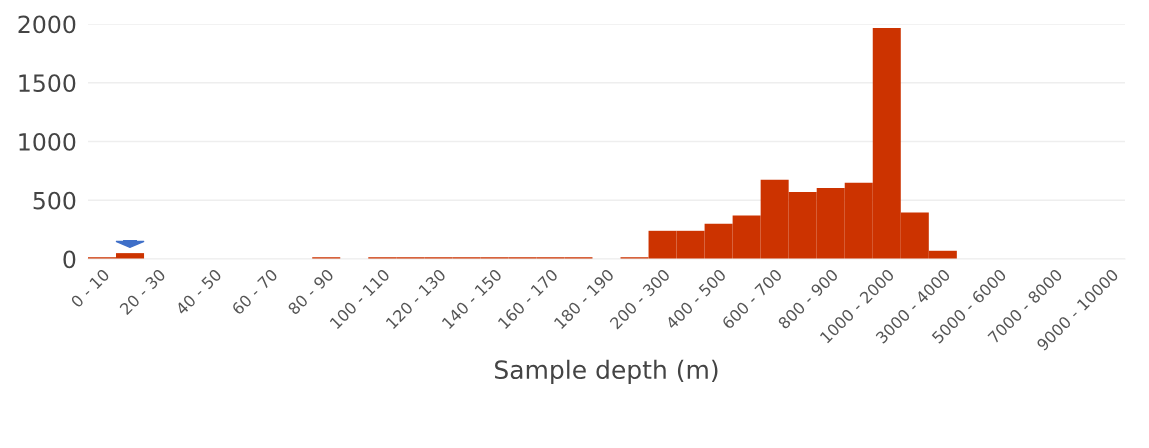 The height and width of the screenshot is (448, 1149). I want to click on x-tick-label: 20 - 30, so click(143, 292).